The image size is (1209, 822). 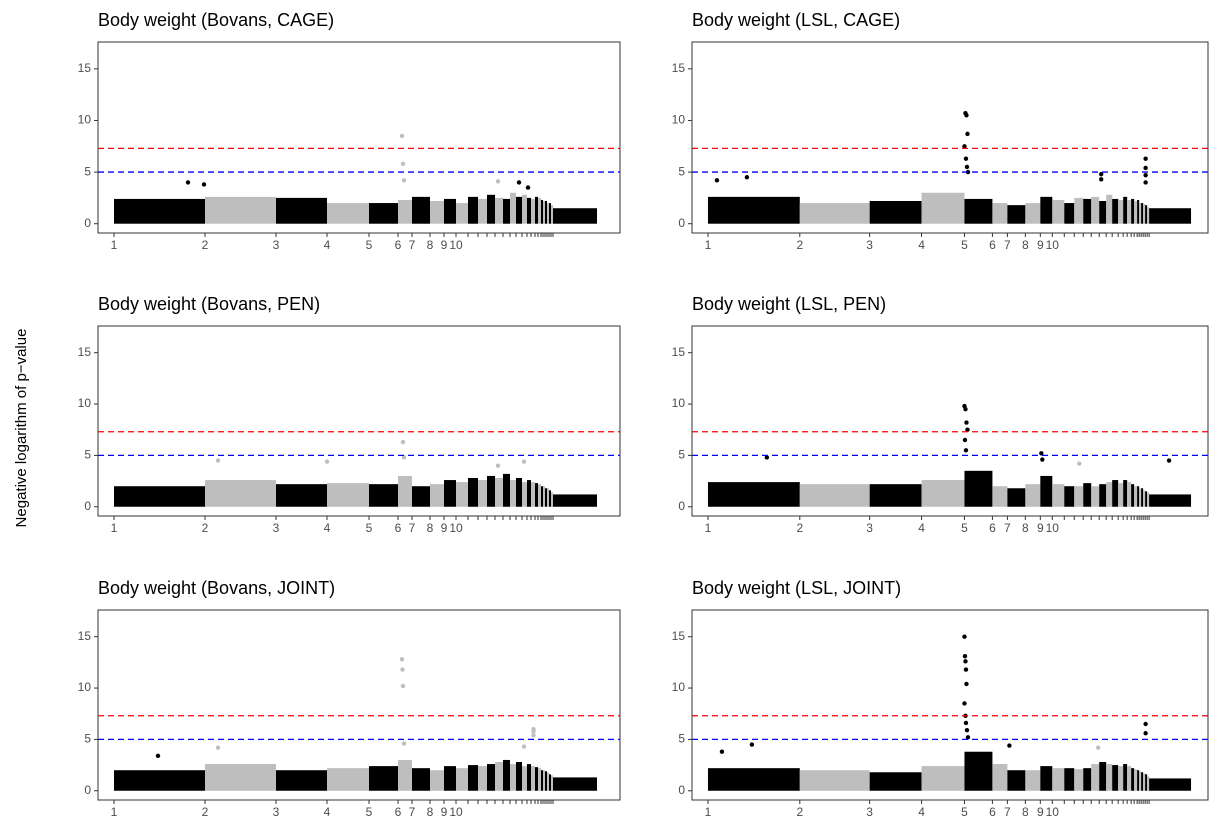 I want to click on panel-title: Body weight (LSL, CAGE), so click(x=796, y=20).